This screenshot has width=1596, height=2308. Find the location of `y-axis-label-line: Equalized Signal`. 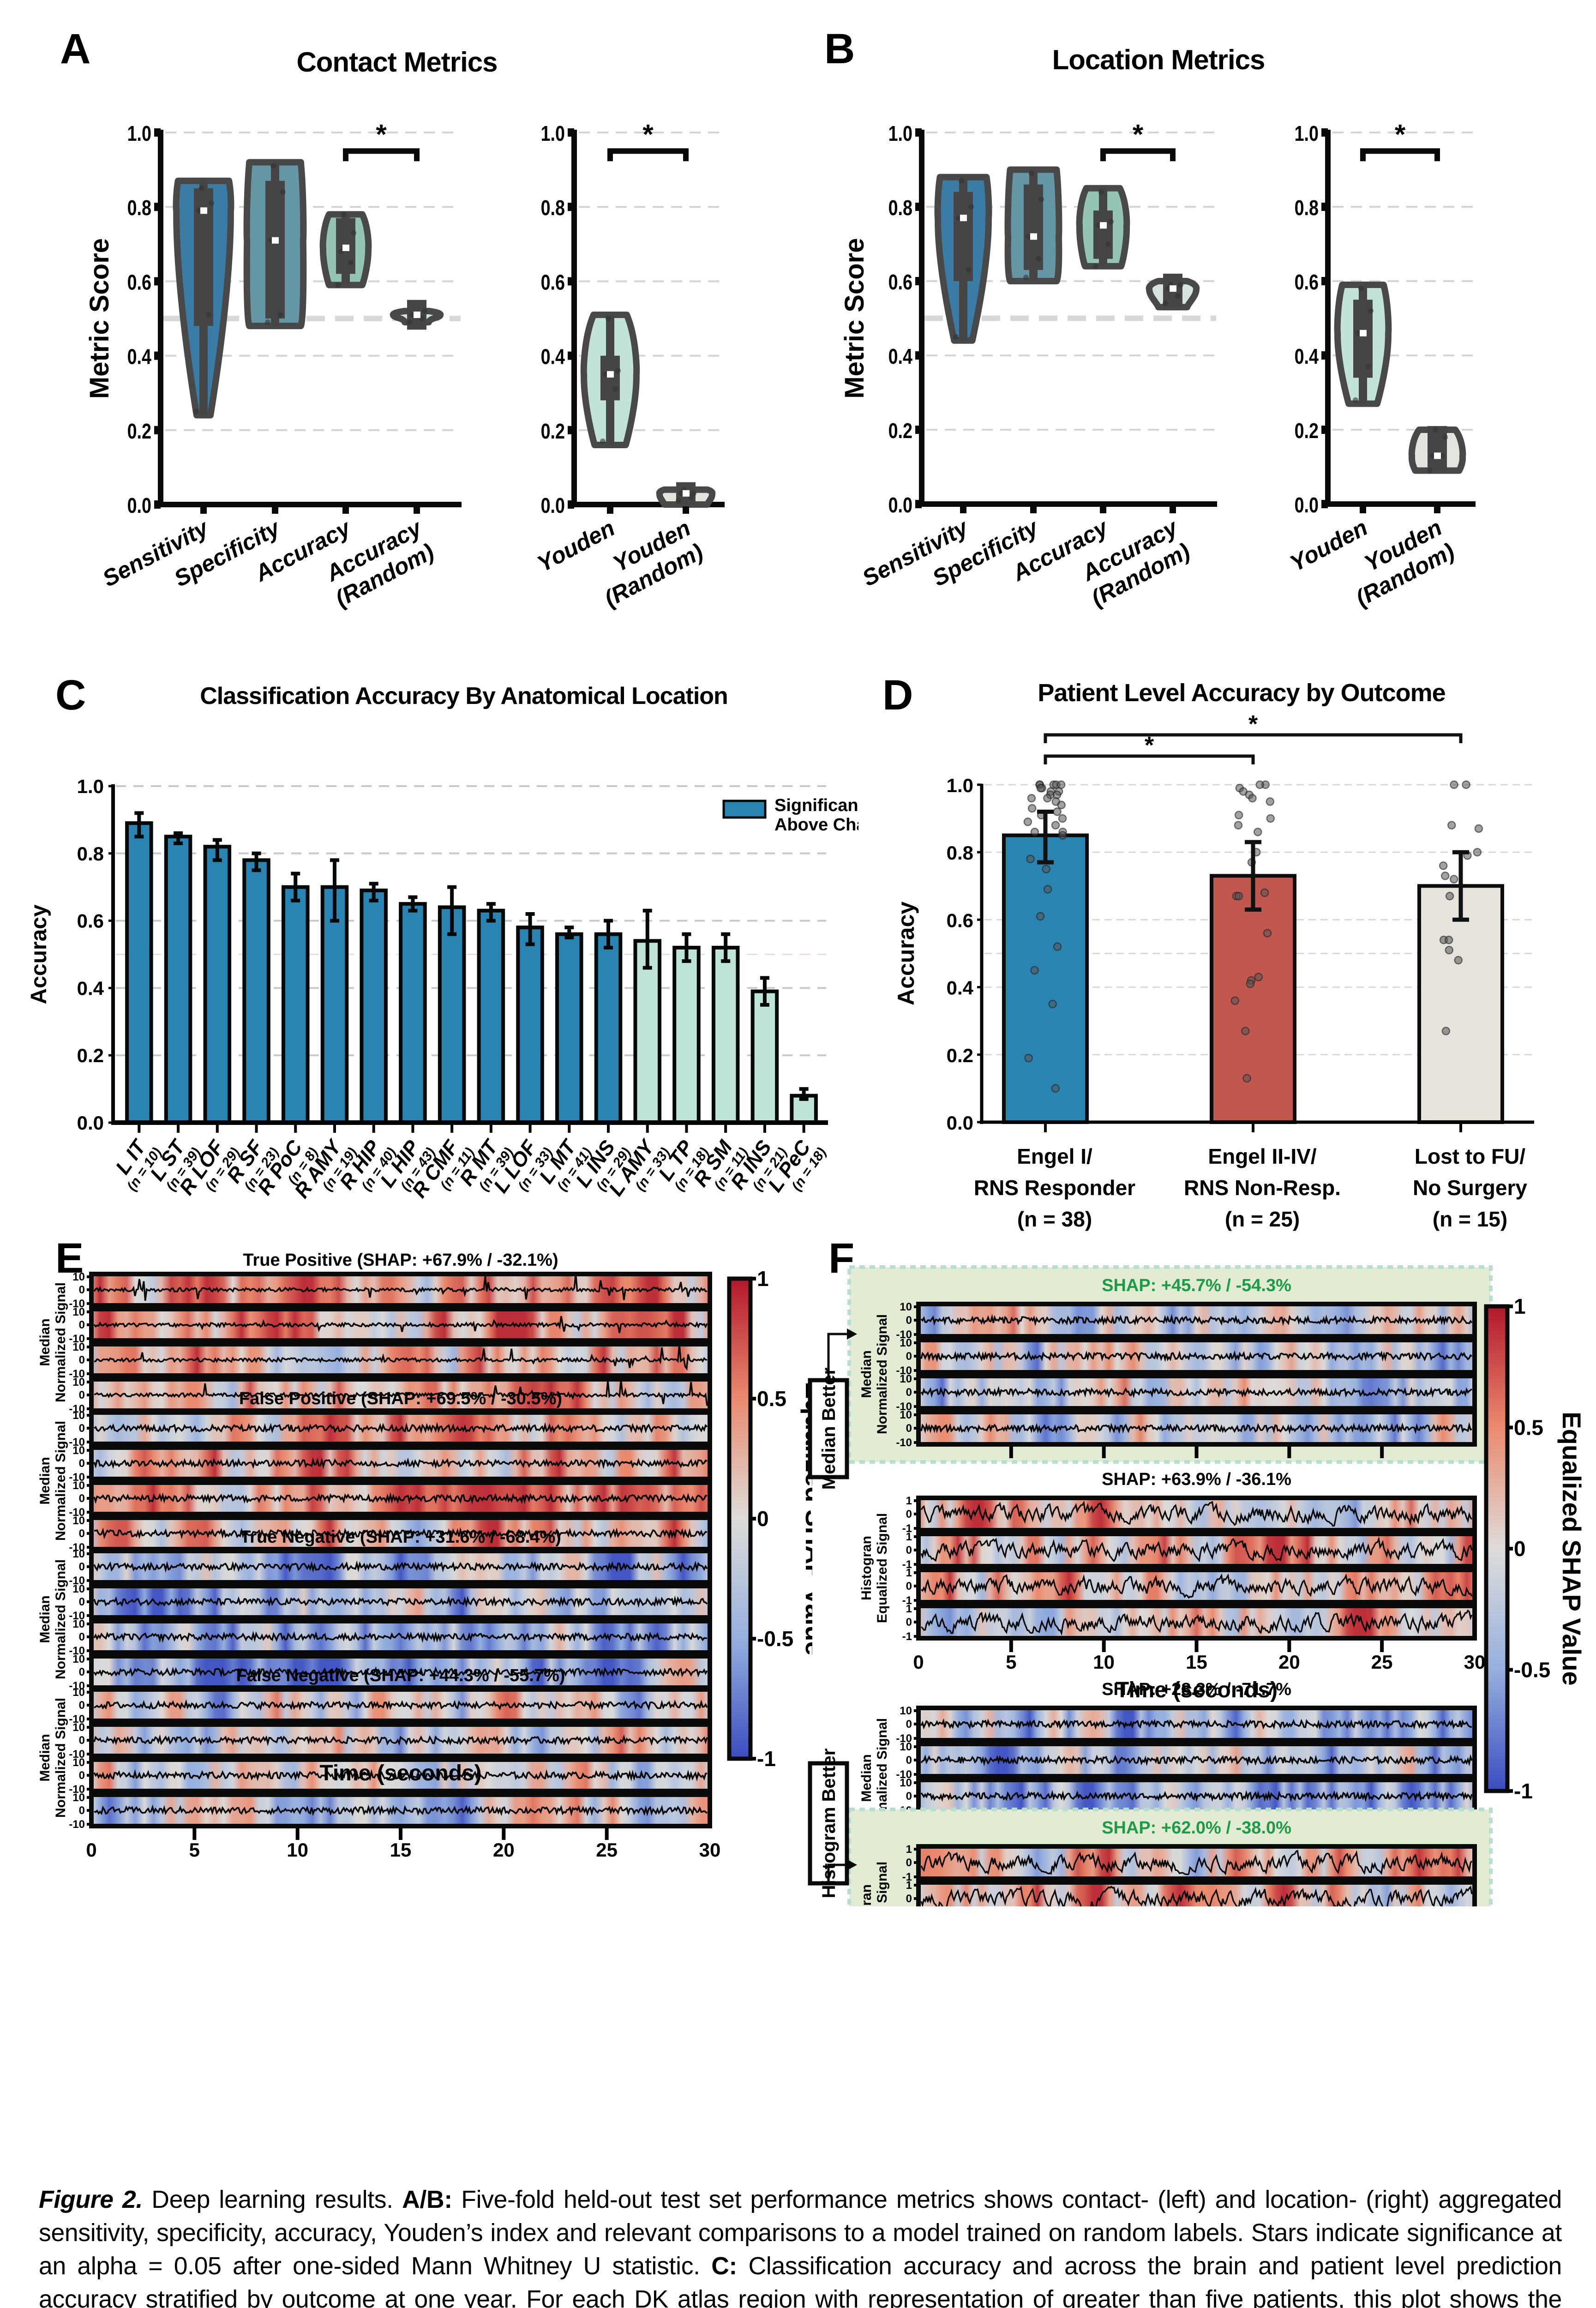

y-axis-label-line: Equalized Signal is located at coordinates (882, 1884).